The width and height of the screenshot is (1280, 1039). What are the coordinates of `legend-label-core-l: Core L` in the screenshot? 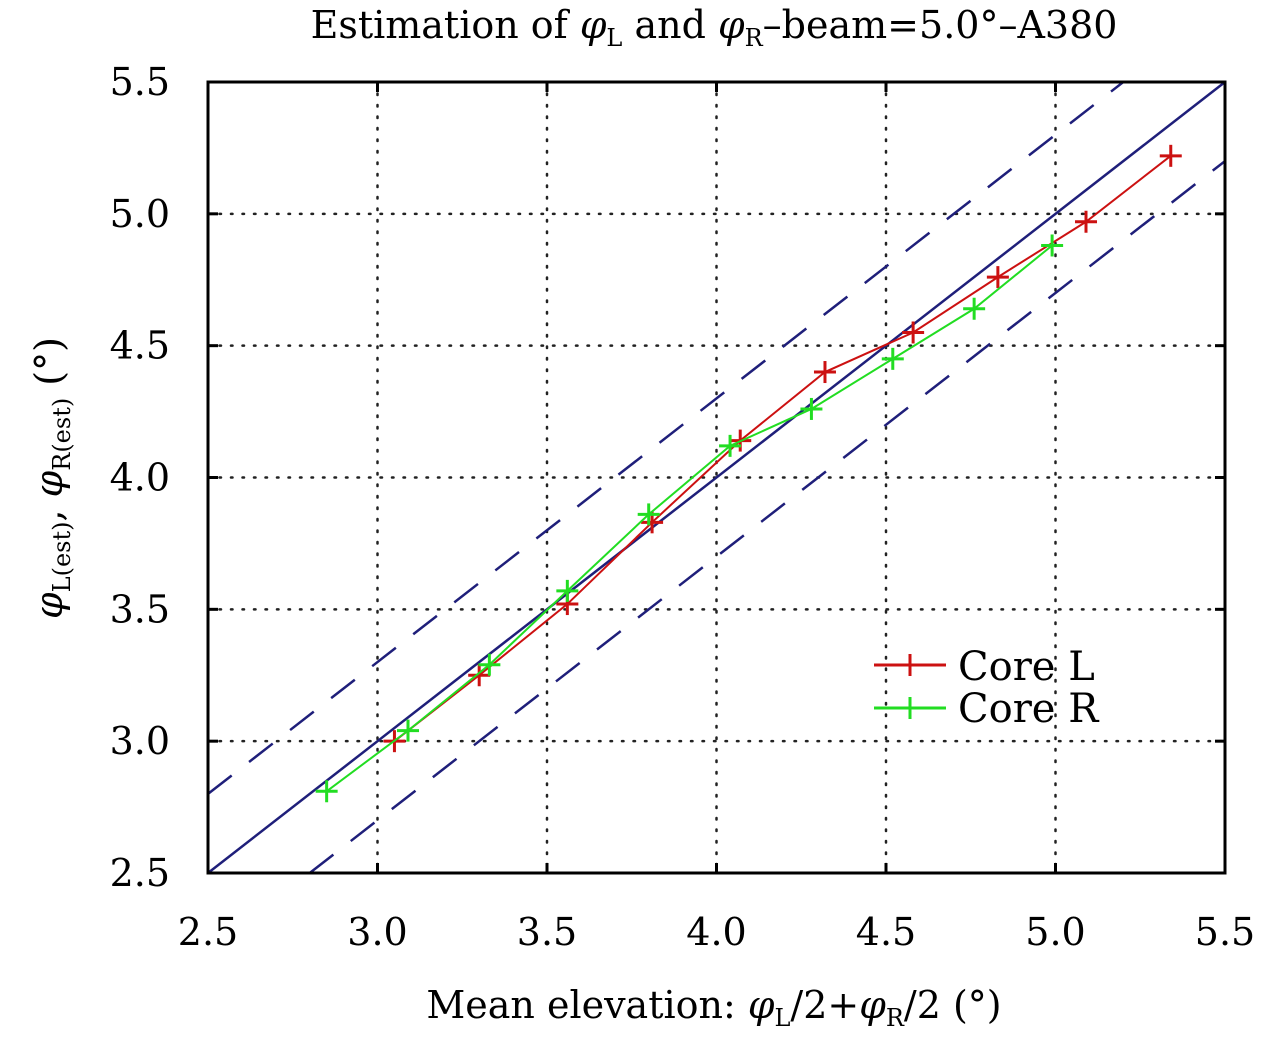 It's located at (1026, 667).